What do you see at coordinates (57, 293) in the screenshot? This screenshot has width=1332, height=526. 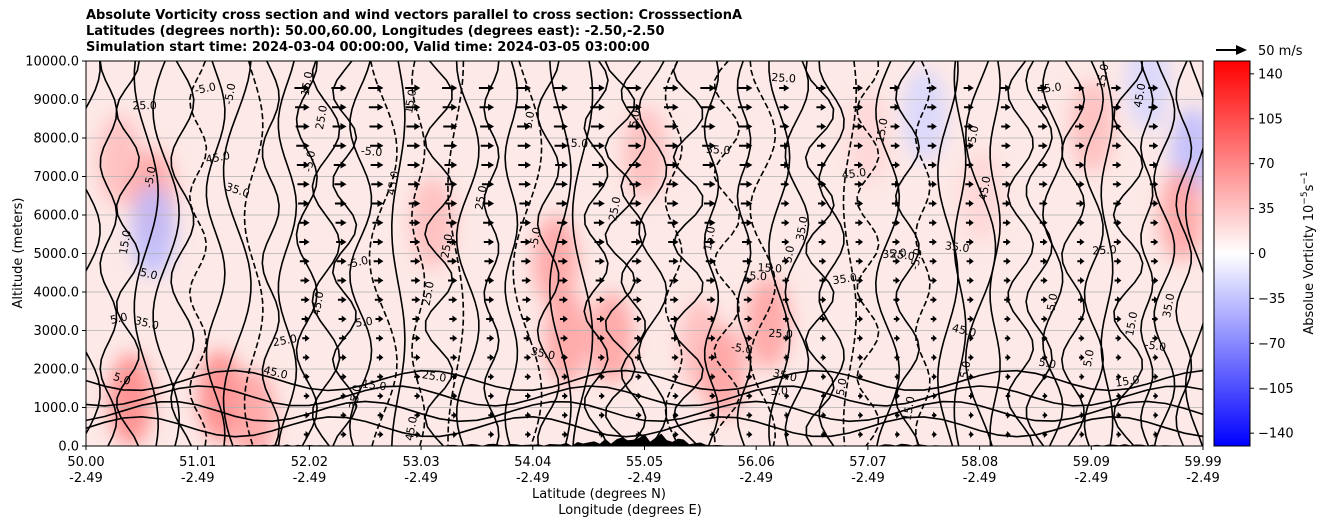 I see `y-tick-label: 4000.0` at bounding box center [57, 293].